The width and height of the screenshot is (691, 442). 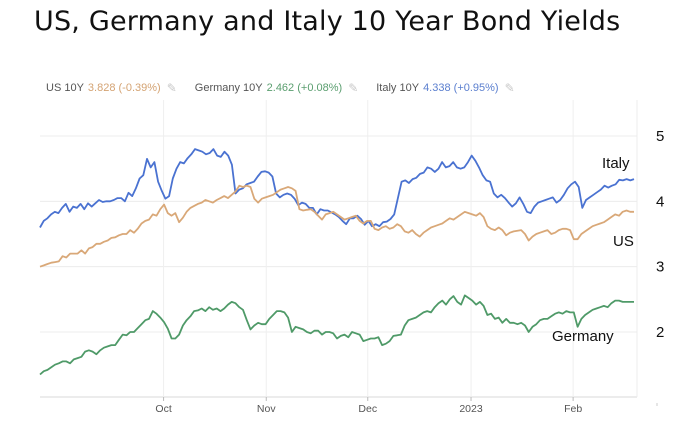 What do you see at coordinates (320, 88) in the screenshot?
I see `legend-change: (+0.08%)` at bounding box center [320, 88].